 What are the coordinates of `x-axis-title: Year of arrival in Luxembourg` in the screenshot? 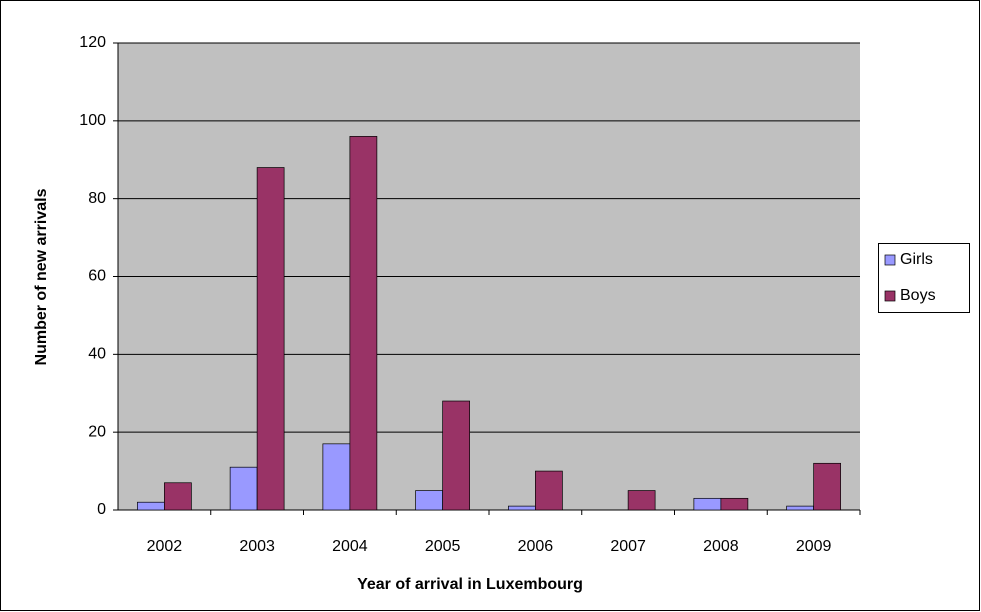 It's located at (470, 584).